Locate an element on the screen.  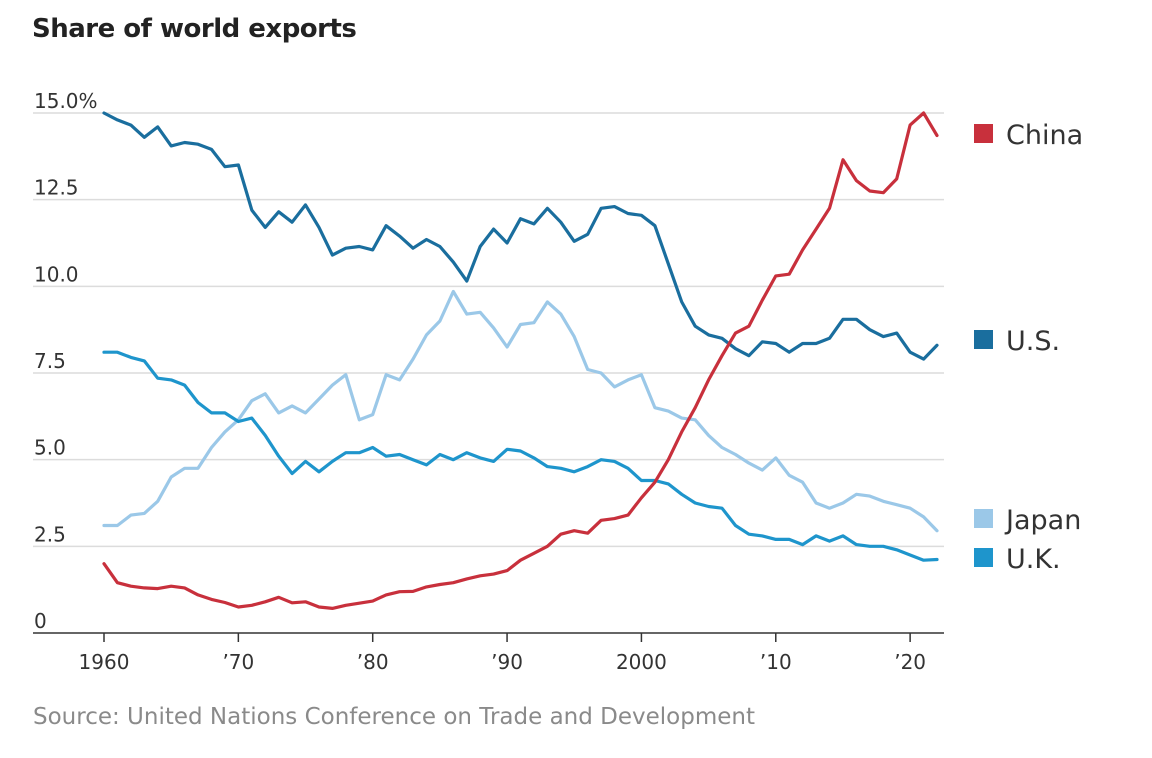
legend: China U.S. Japan U.K. is located at coordinates (1028, 347).